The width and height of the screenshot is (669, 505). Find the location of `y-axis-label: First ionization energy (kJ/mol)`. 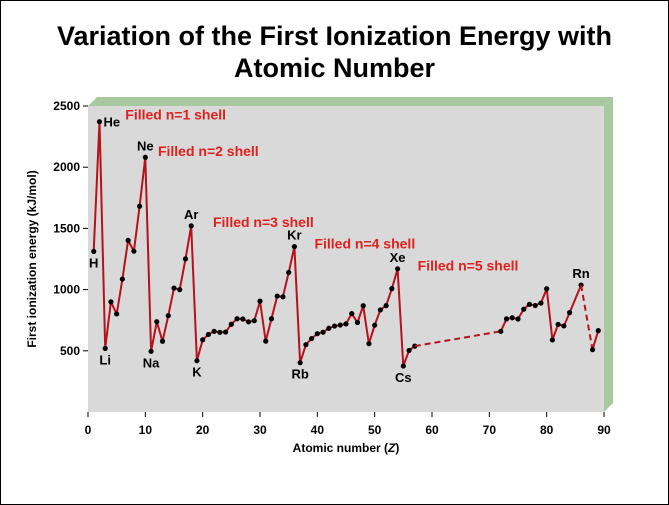

y-axis-label: First ionization energy (kJ/mol) is located at coordinates (32, 258).